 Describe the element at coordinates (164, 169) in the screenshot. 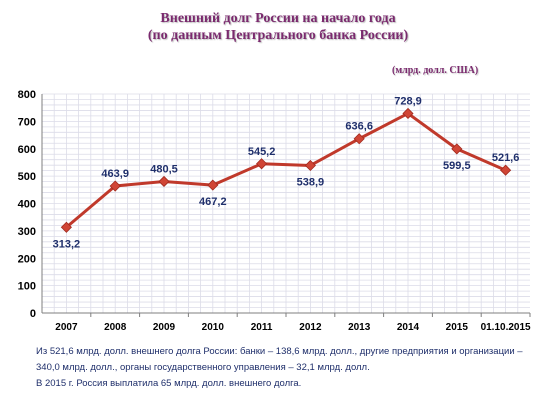

I see `data-label: 480,5` at that location.